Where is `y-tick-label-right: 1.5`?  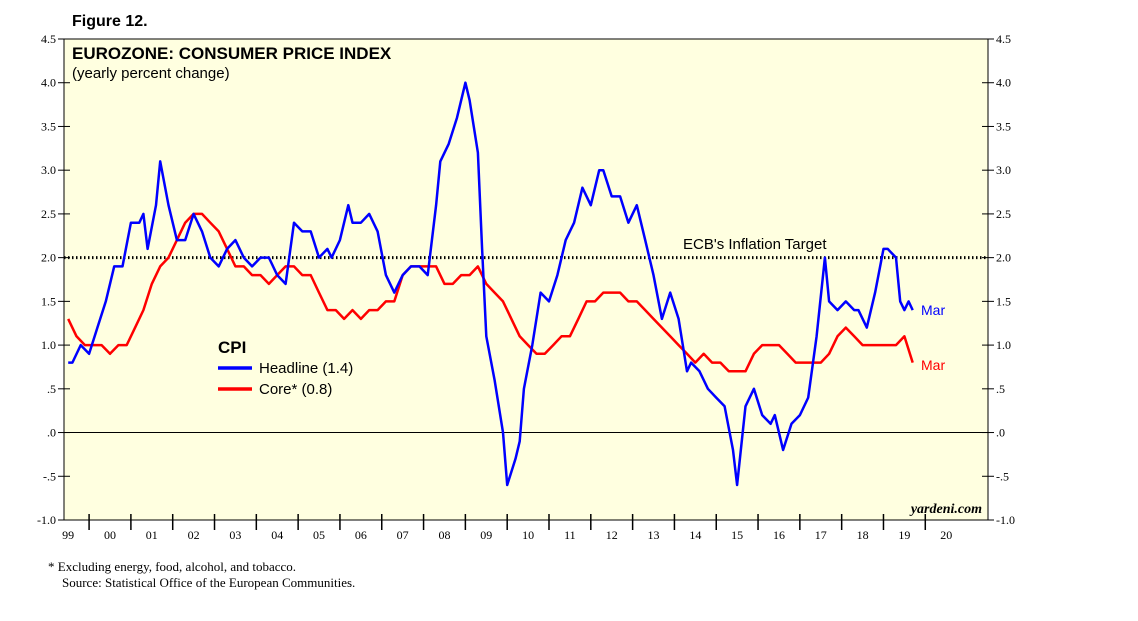 y-tick-label-right: 1.5 is located at coordinates (1003, 301).